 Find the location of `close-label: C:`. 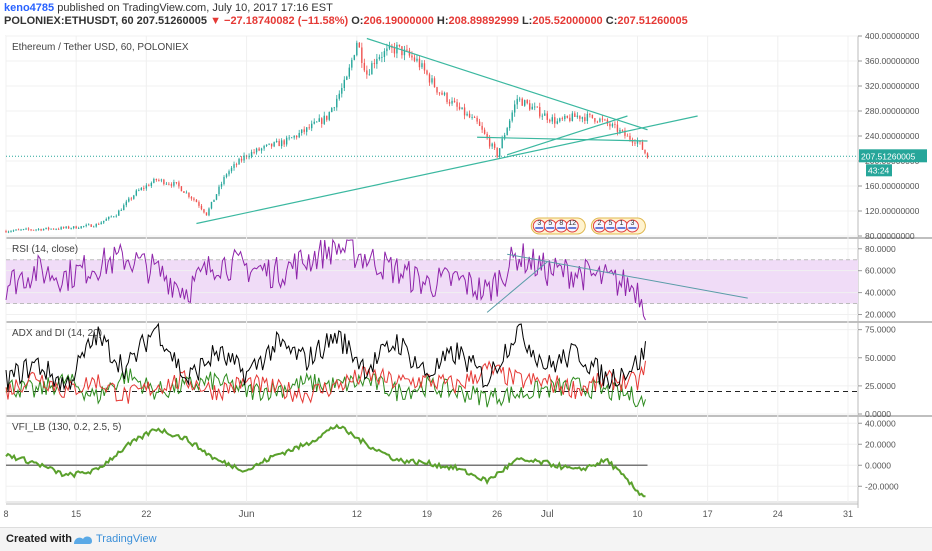

close-label: C: is located at coordinates (611, 21).